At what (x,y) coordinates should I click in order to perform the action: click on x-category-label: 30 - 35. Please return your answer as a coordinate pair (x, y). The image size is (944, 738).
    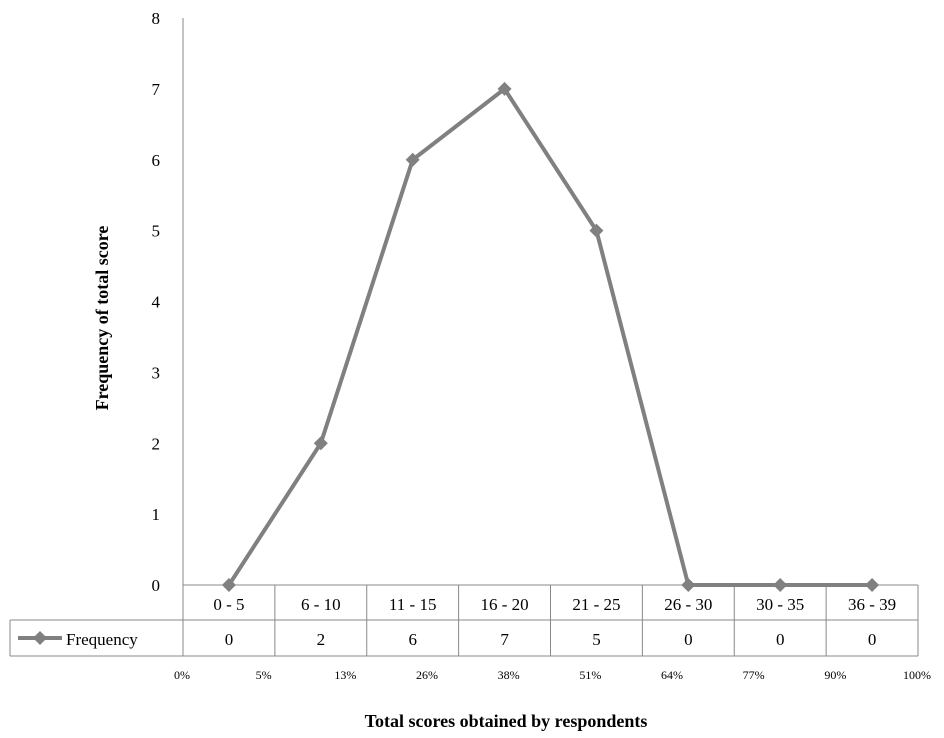
    Looking at the image, I should click on (780, 604).